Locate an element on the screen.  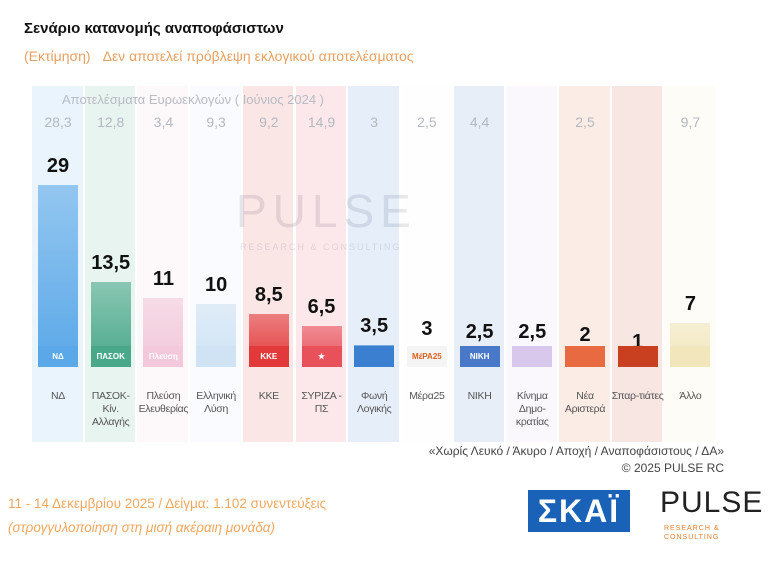
category-label: Φωνή Λογικής is located at coordinates (374, 402).